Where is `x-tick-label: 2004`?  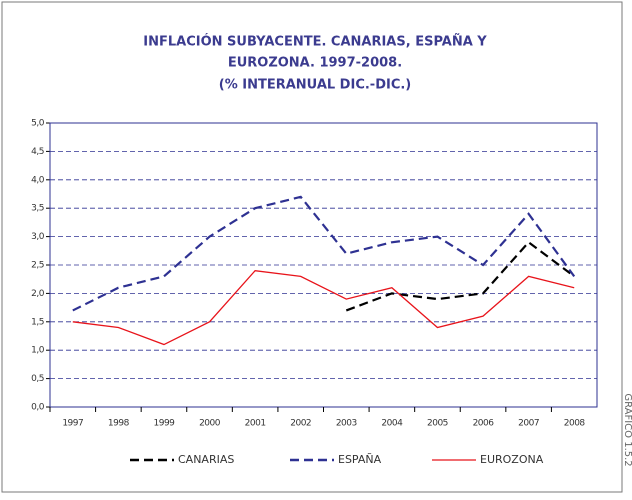
x-tick-label: 2004 is located at coordinates (392, 424).